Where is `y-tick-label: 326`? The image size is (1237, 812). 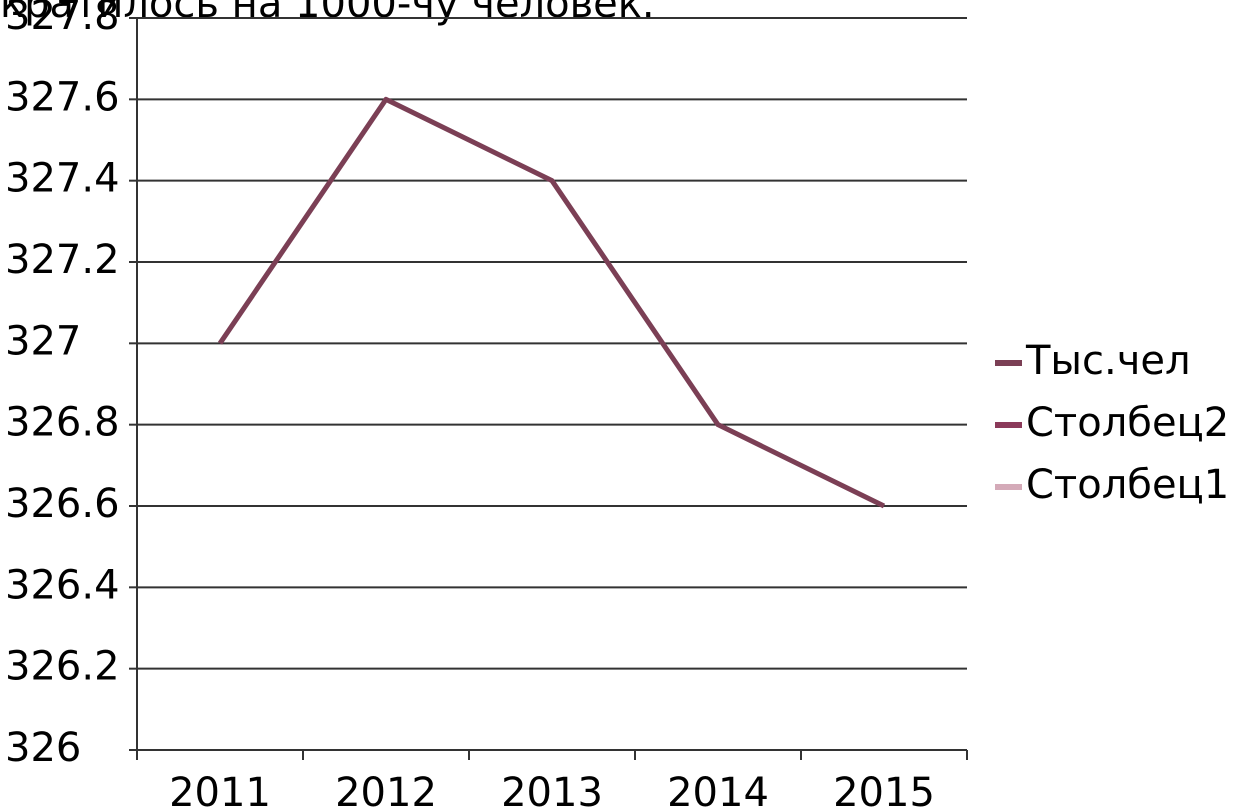
y-tick-label: 326 is located at coordinates (43, 748).